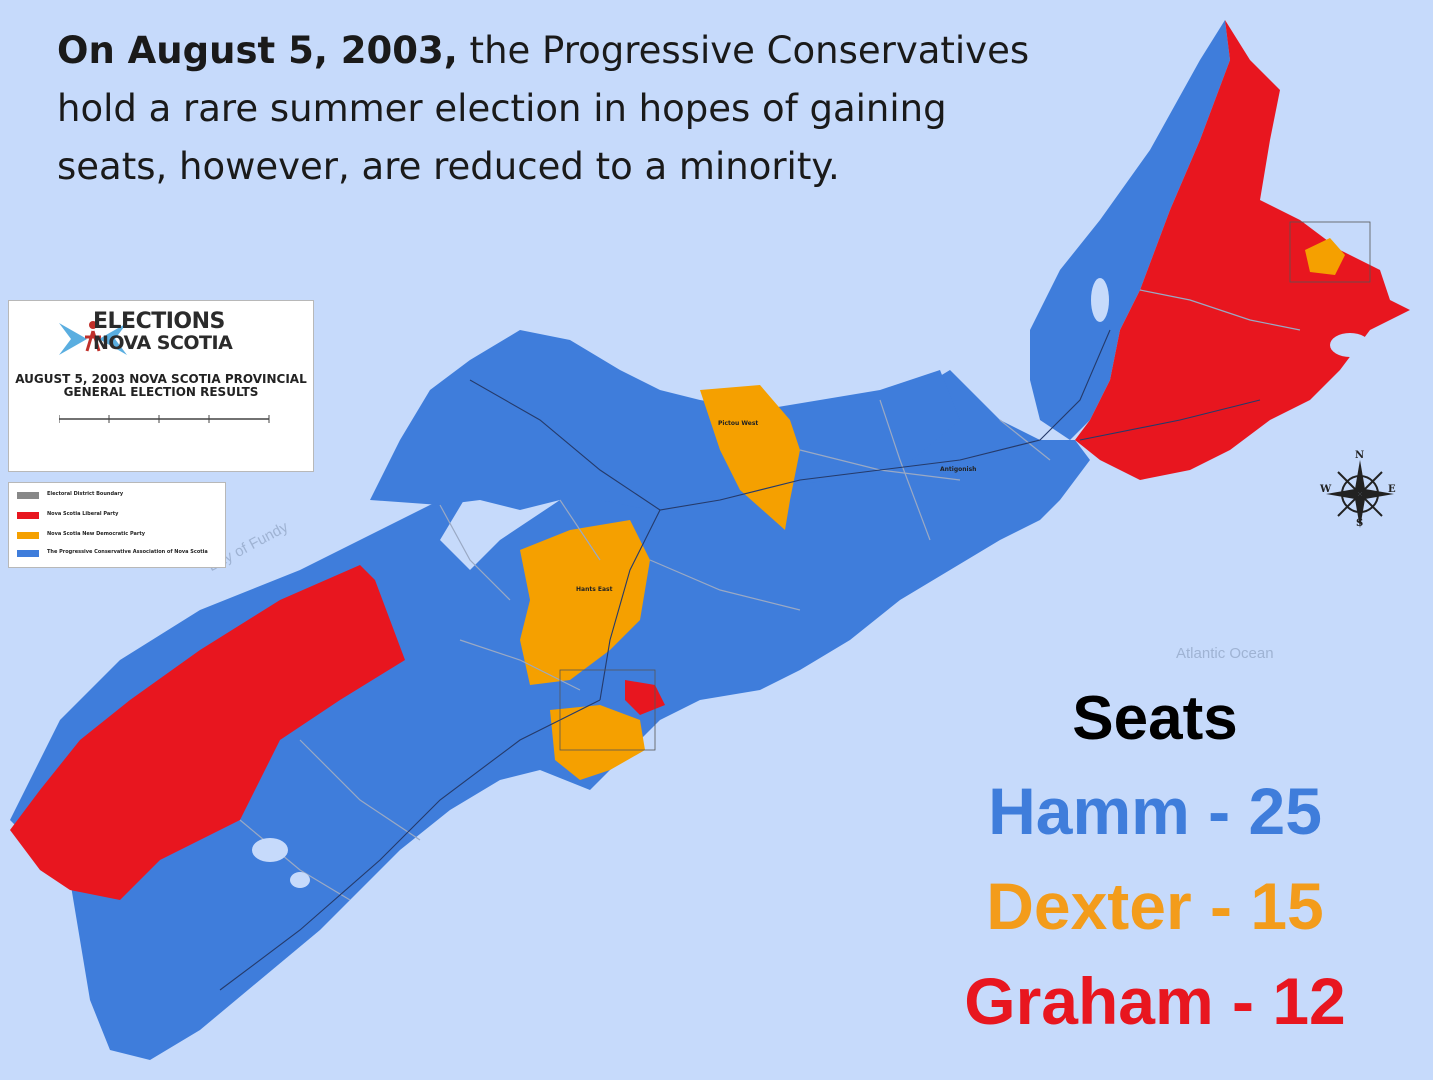 The width and height of the screenshot is (1433, 1080). Describe the element at coordinates (1360, 523) in the screenshot. I see `compass-s: S` at that location.